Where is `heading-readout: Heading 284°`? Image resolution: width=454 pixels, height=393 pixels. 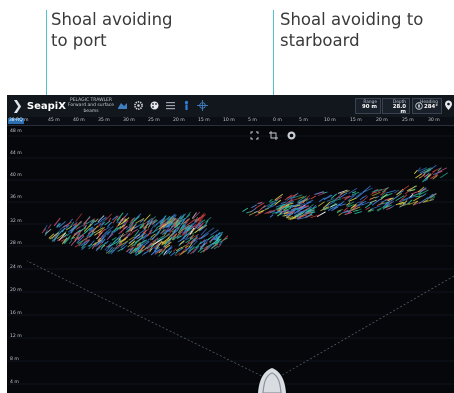 heading-readout: Heading 284° is located at coordinates (427, 106).